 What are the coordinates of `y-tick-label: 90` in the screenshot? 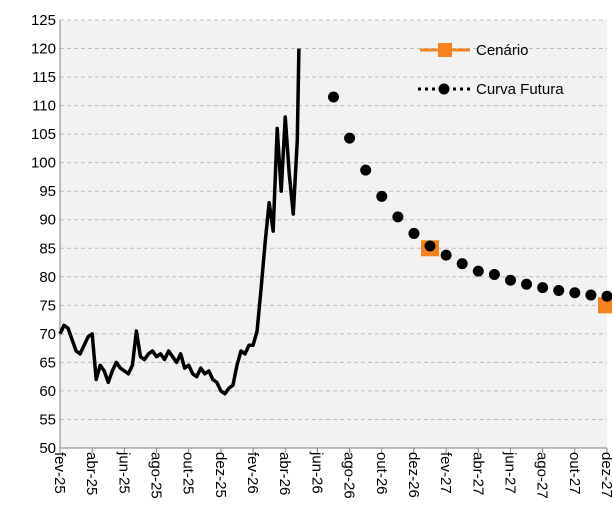 It's located at (47, 220).